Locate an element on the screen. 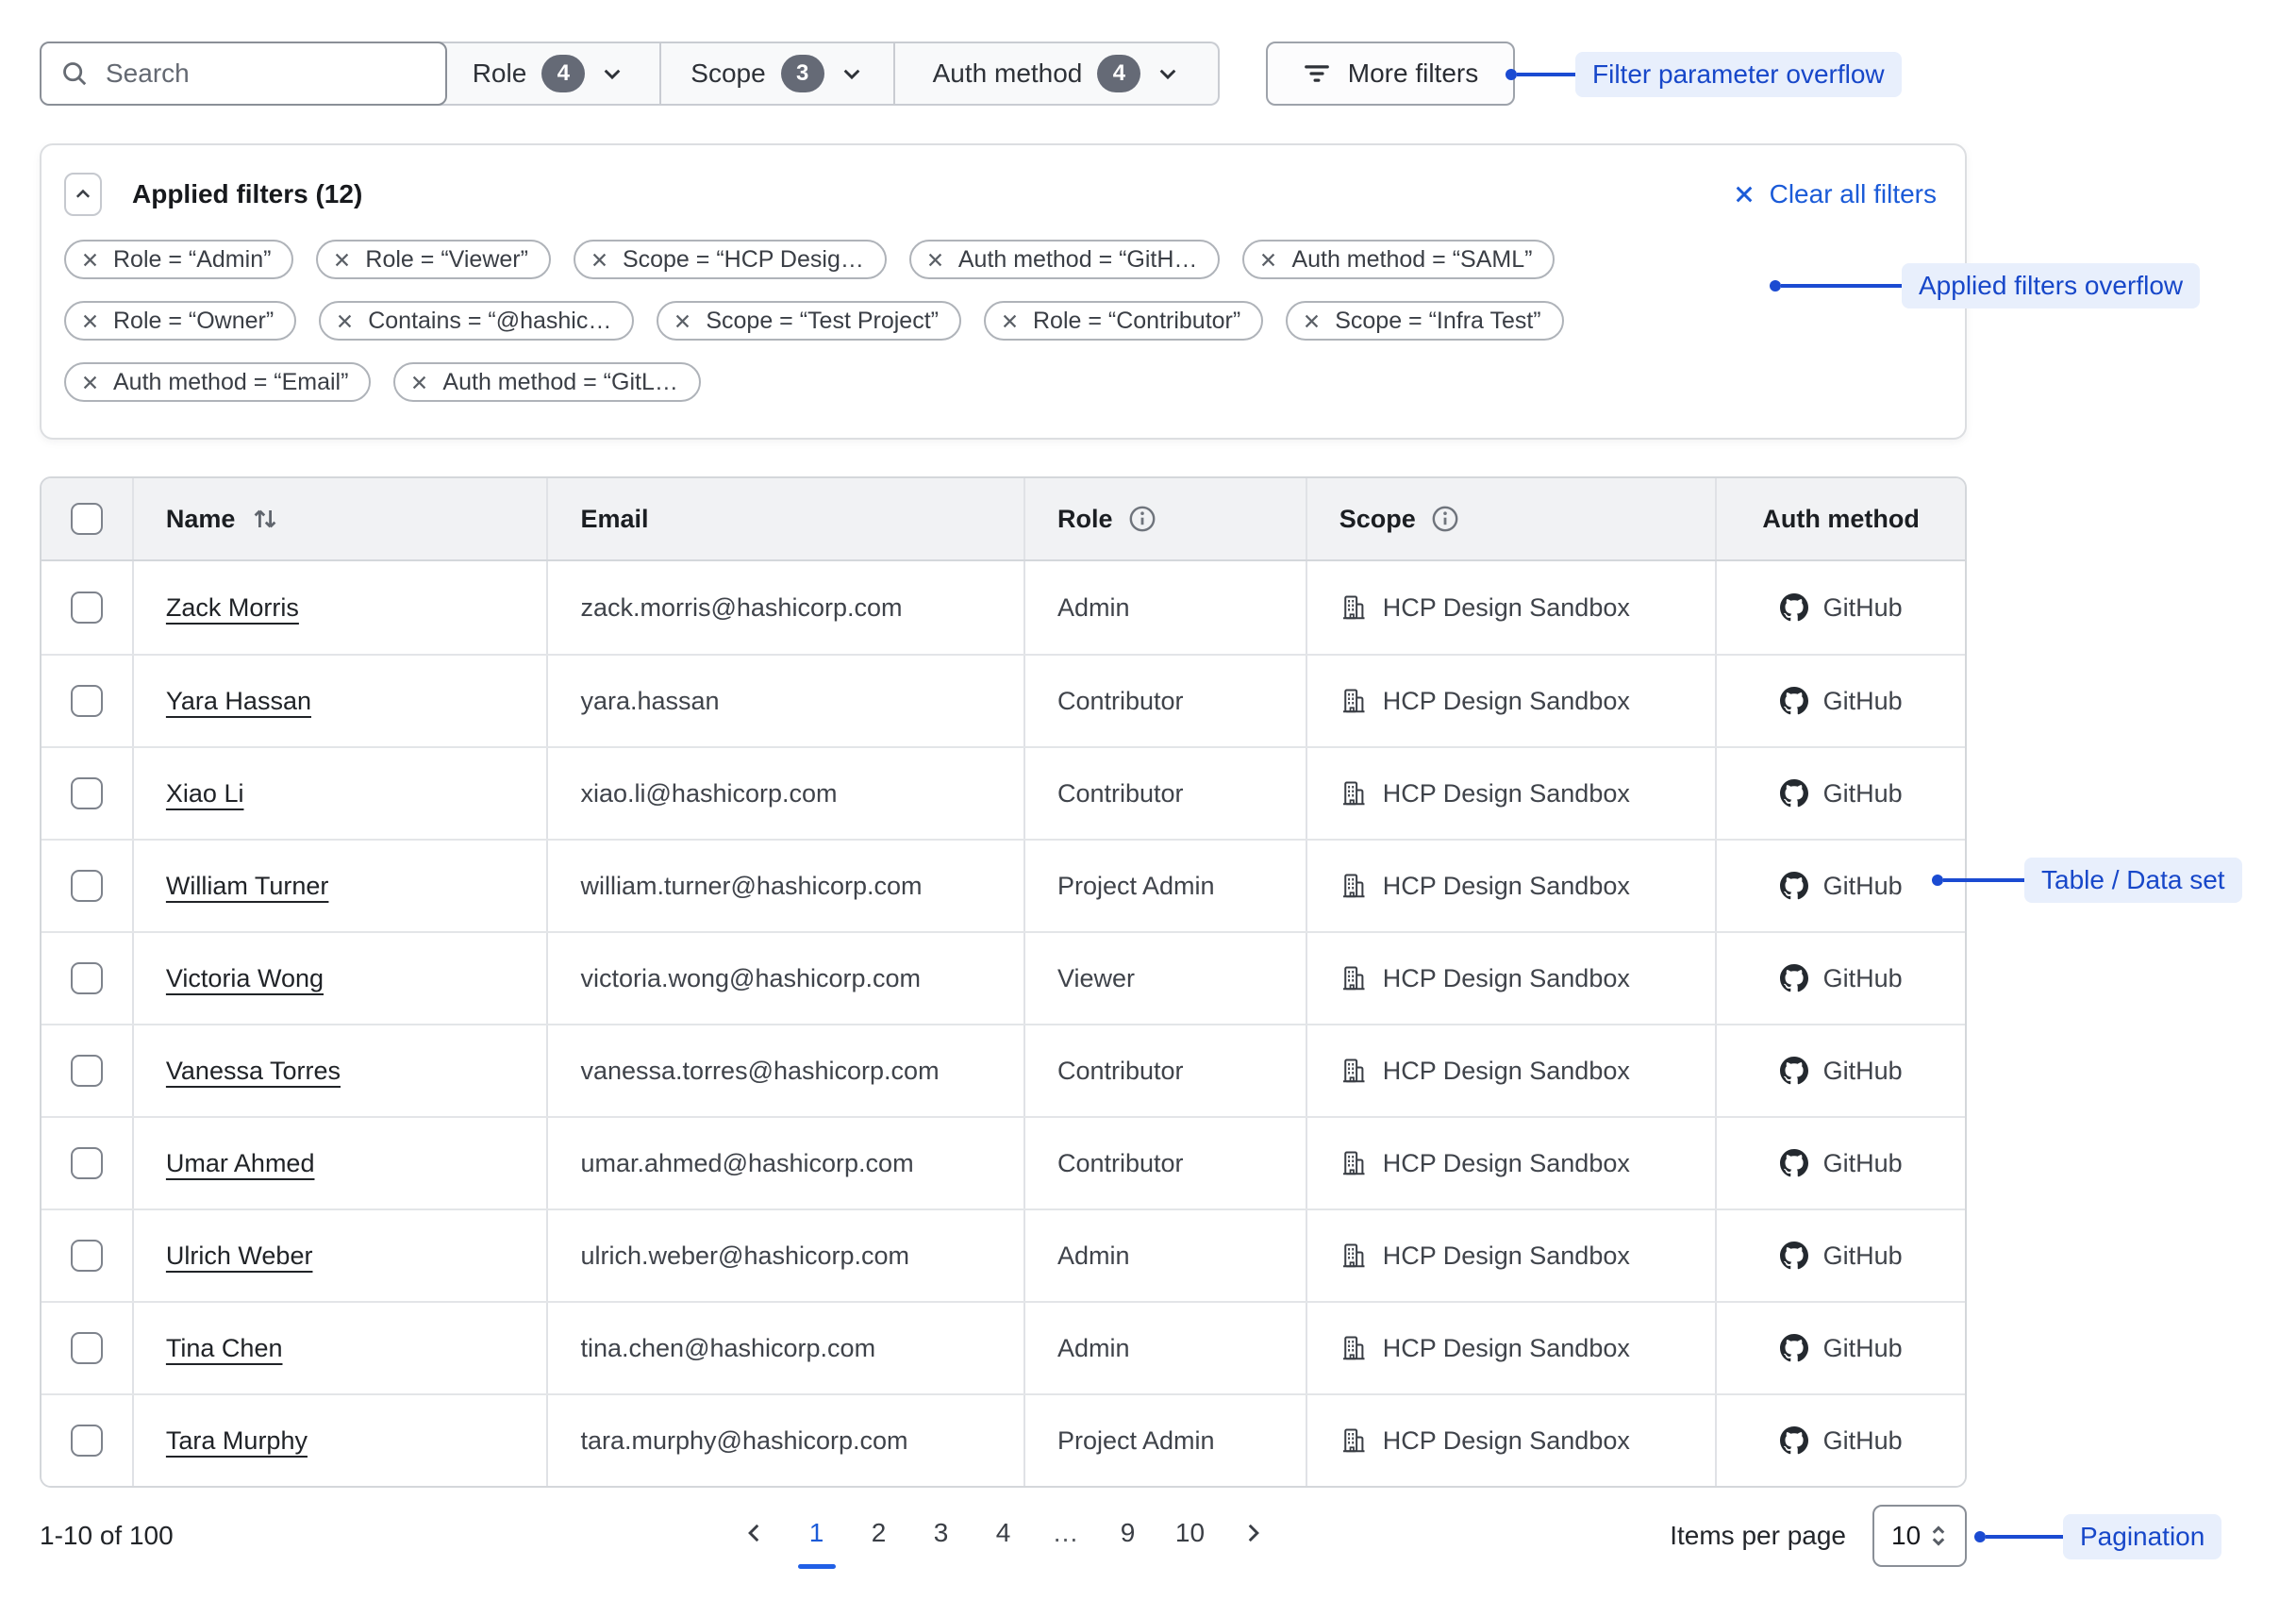 The width and height of the screenshot is (2296, 1600). sort-arrows-icon is located at coordinates (265, 519).